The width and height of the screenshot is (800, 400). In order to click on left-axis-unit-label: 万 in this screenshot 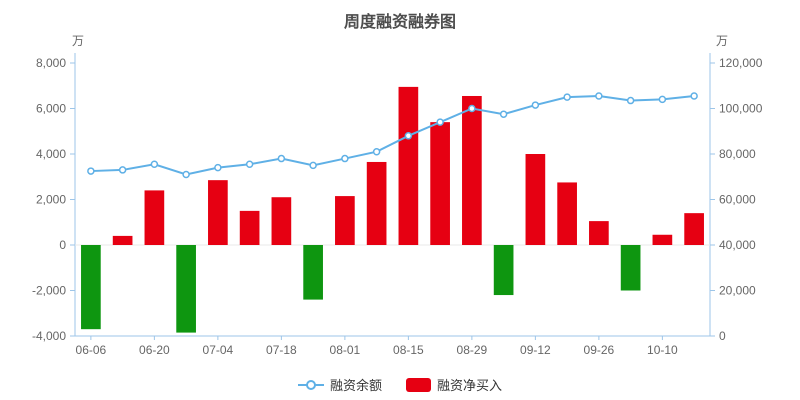, I will do `click(78, 41)`.